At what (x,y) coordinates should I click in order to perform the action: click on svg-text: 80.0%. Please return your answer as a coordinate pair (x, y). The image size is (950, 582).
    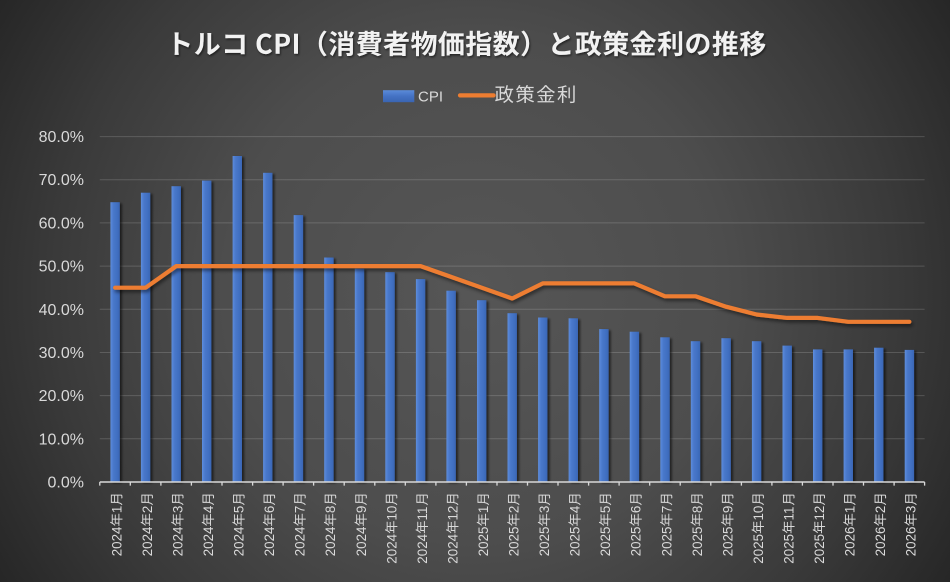
    Looking at the image, I should click on (61, 137).